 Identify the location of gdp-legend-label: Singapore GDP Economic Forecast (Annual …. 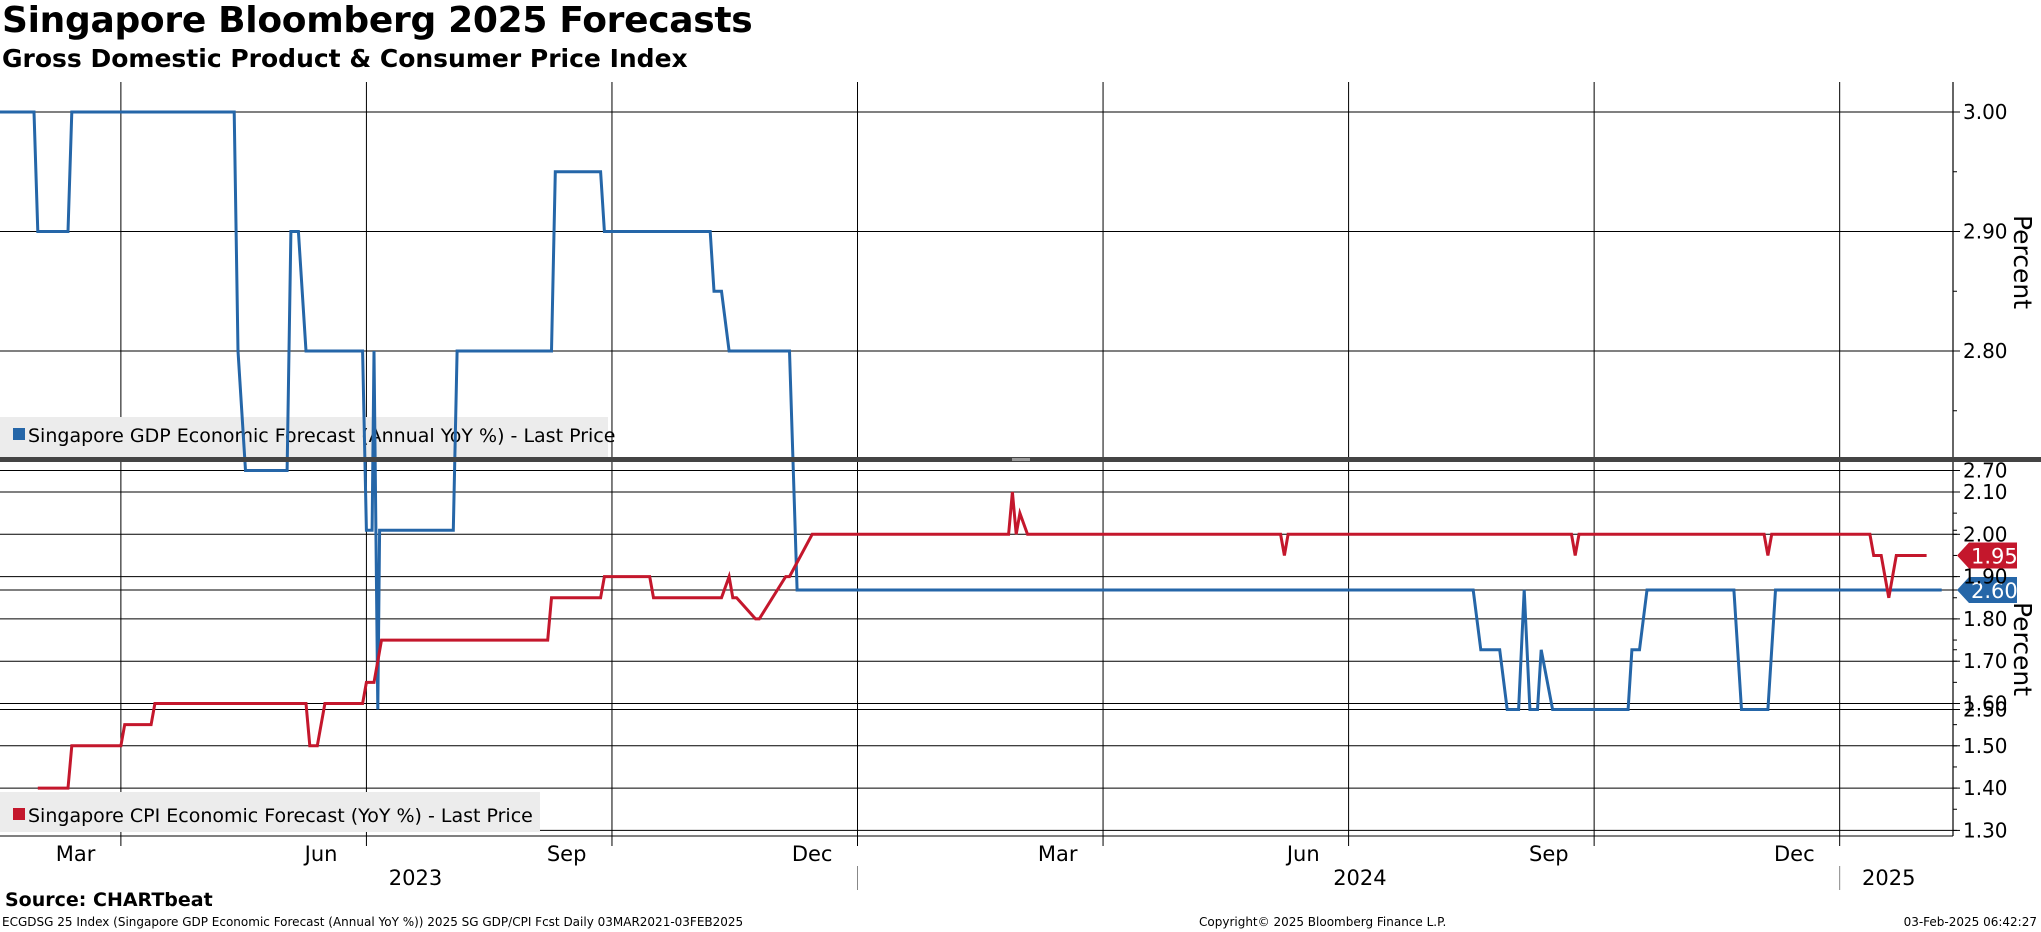
(321, 436).